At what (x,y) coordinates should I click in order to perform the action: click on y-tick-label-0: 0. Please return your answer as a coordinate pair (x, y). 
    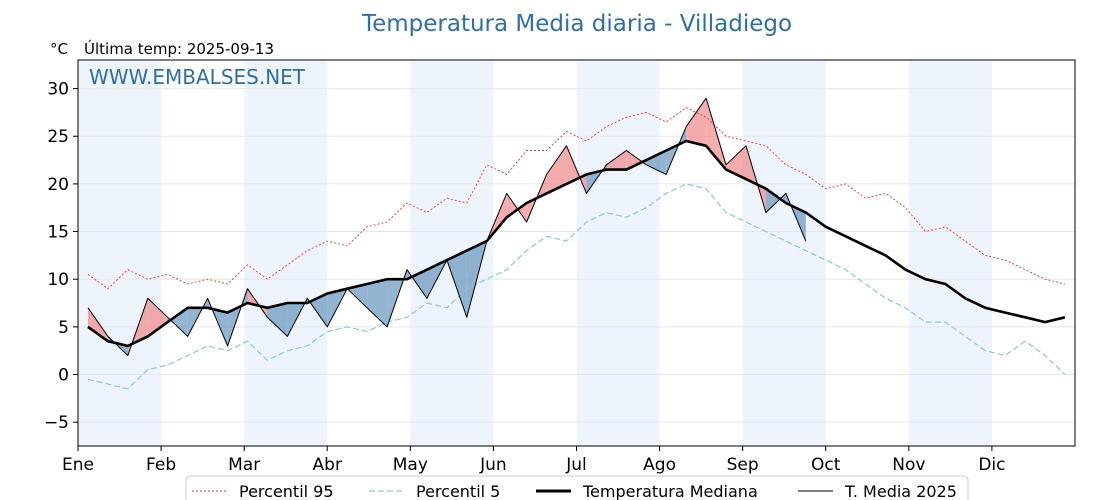
    Looking at the image, I should click on (63, 376).